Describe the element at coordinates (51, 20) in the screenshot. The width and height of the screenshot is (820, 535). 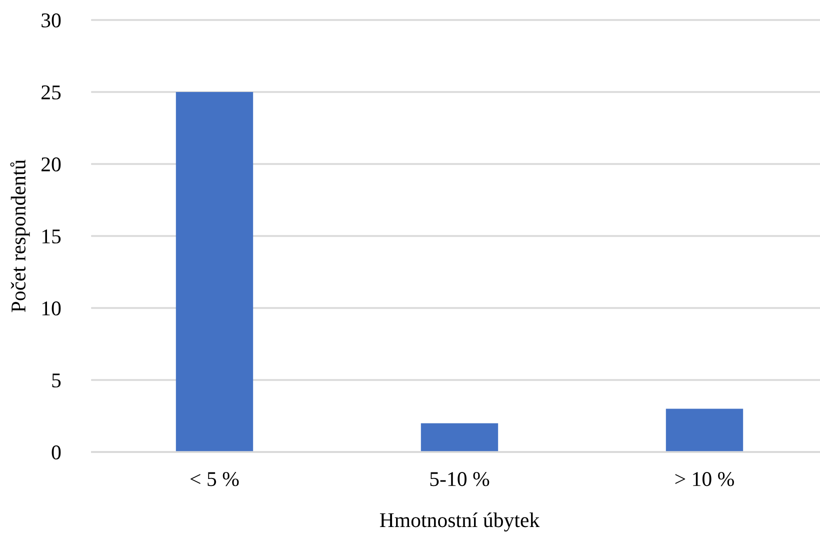
I see `y-tick-label: 30` at that location.